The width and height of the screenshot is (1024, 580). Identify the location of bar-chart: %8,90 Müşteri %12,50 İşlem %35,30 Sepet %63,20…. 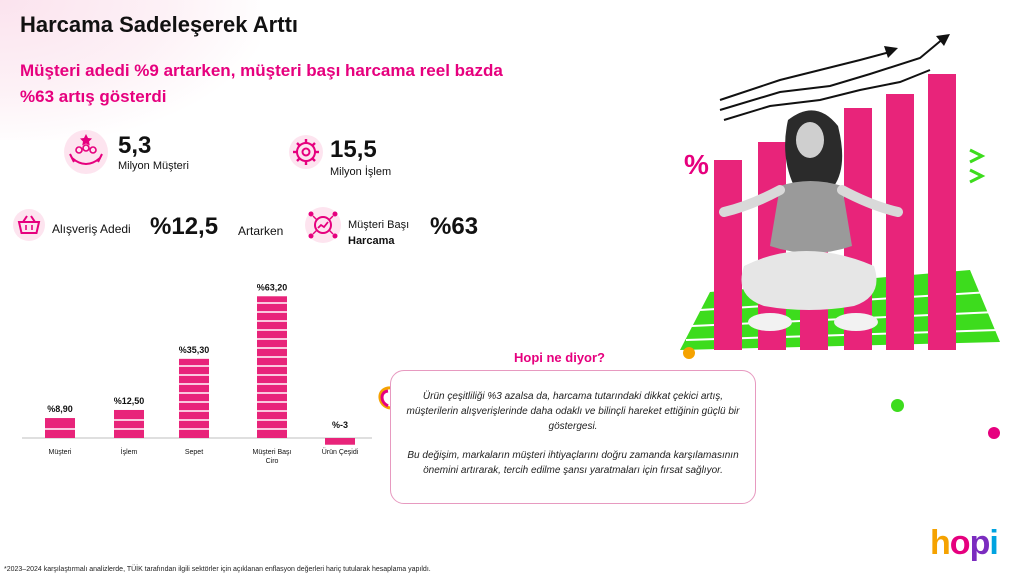
(197, 370).